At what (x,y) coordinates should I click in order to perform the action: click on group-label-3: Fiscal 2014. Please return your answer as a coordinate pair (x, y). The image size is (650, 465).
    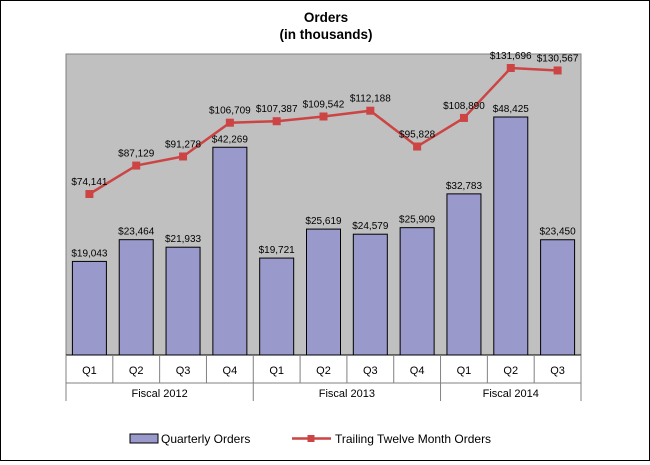
    Looking at the image, I should click on (511, 394).